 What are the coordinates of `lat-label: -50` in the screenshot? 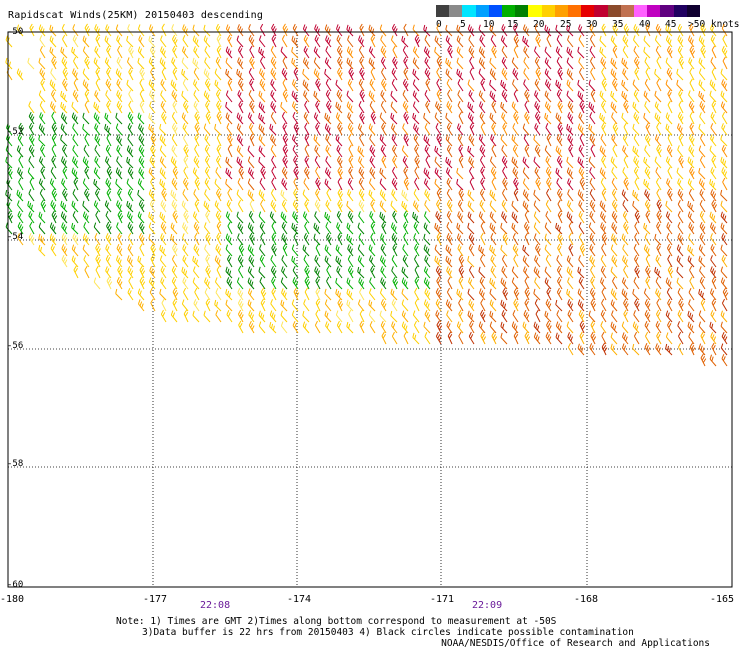 It's located at (15, 32).